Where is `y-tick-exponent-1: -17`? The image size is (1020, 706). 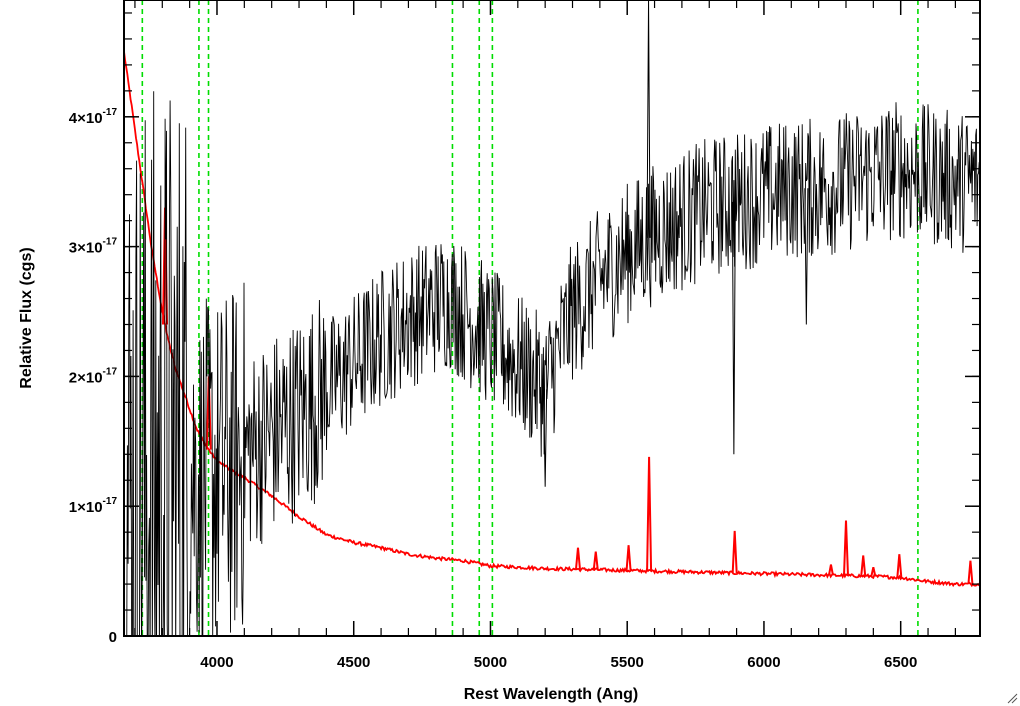 y-tick-exponent-1: -17 is located at coordinates (110, 501).